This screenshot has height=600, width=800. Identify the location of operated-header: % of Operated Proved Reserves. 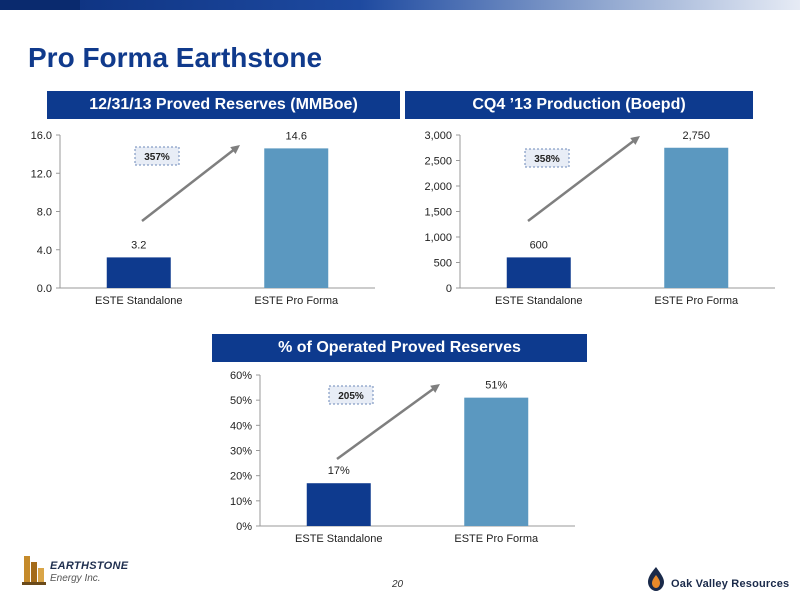
(399, 348).